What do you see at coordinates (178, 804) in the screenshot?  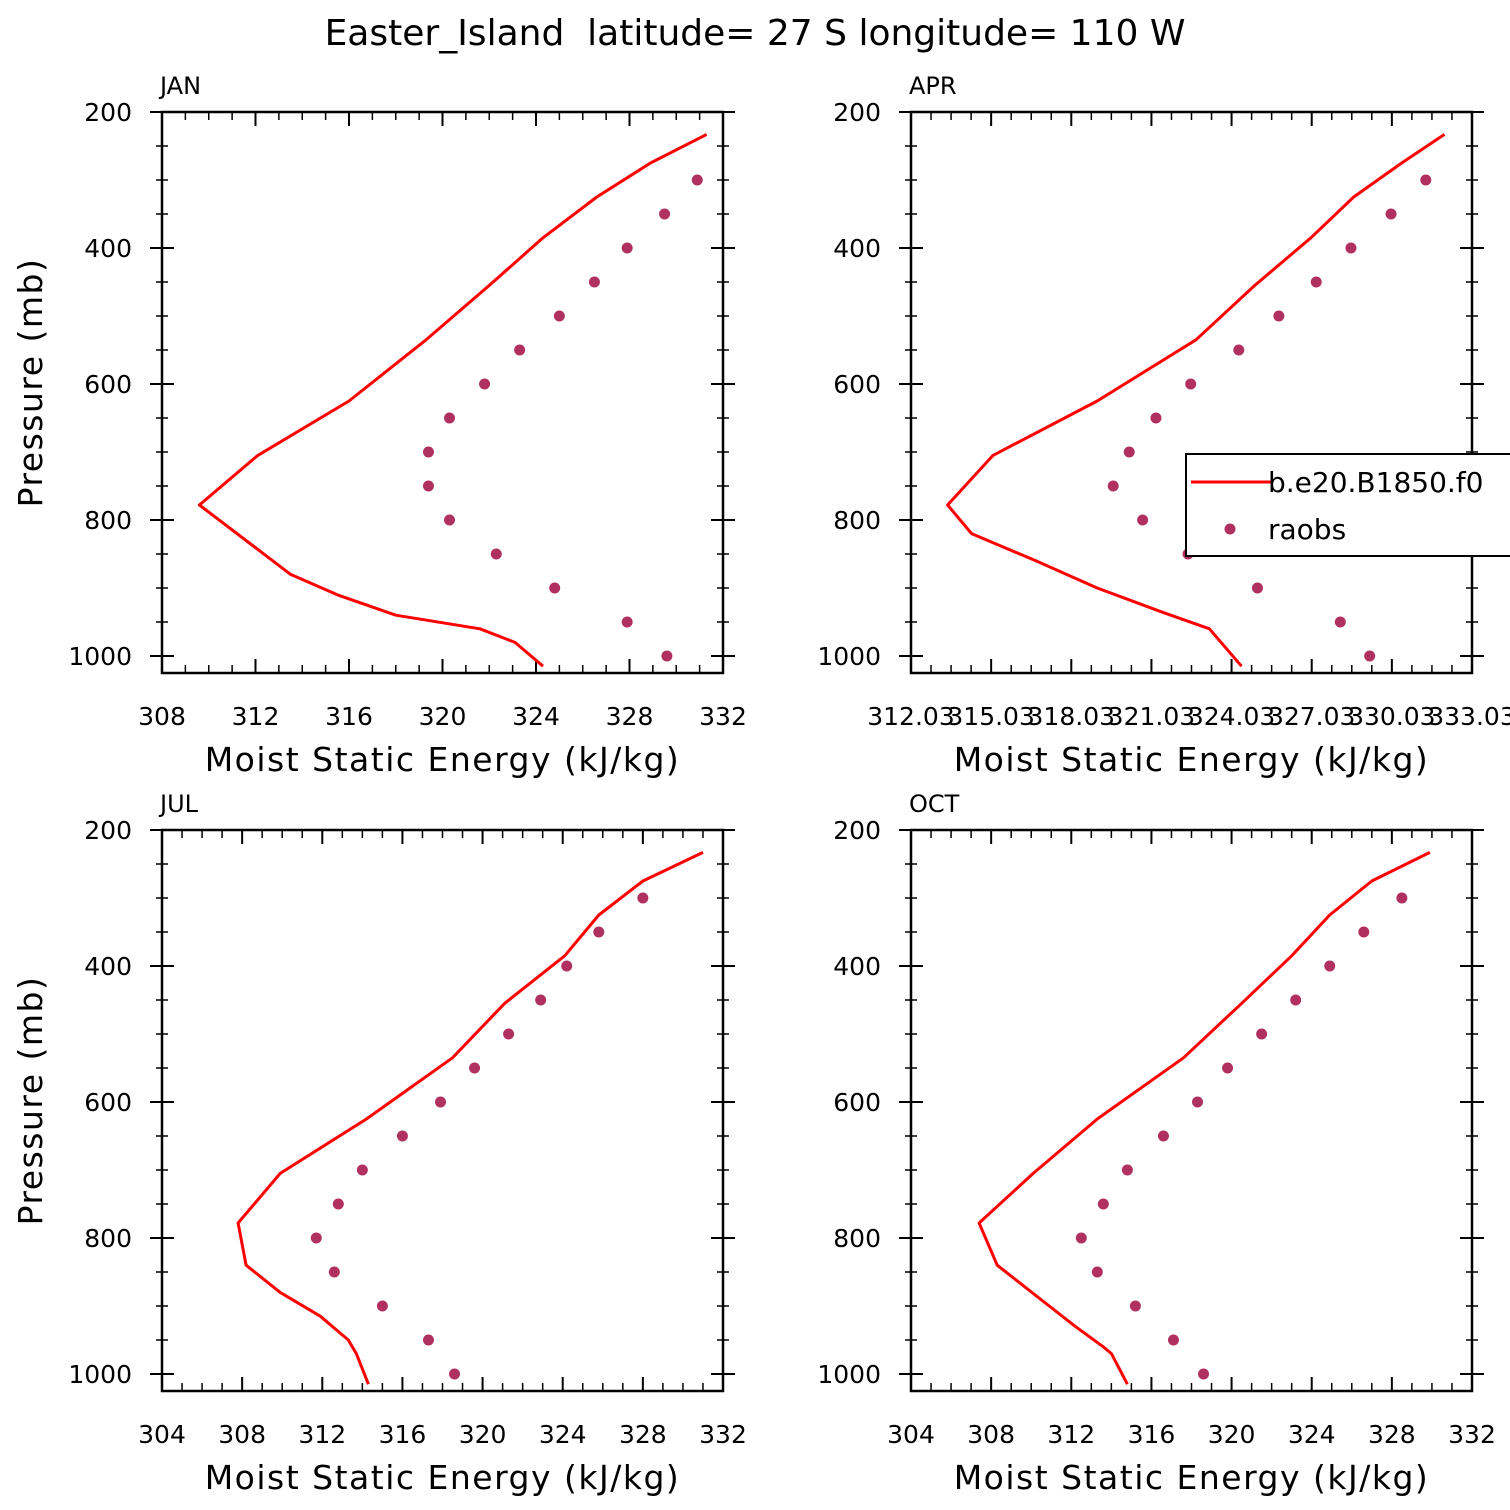 I see `panel-label: JUL` at bounding box center [178, 804].